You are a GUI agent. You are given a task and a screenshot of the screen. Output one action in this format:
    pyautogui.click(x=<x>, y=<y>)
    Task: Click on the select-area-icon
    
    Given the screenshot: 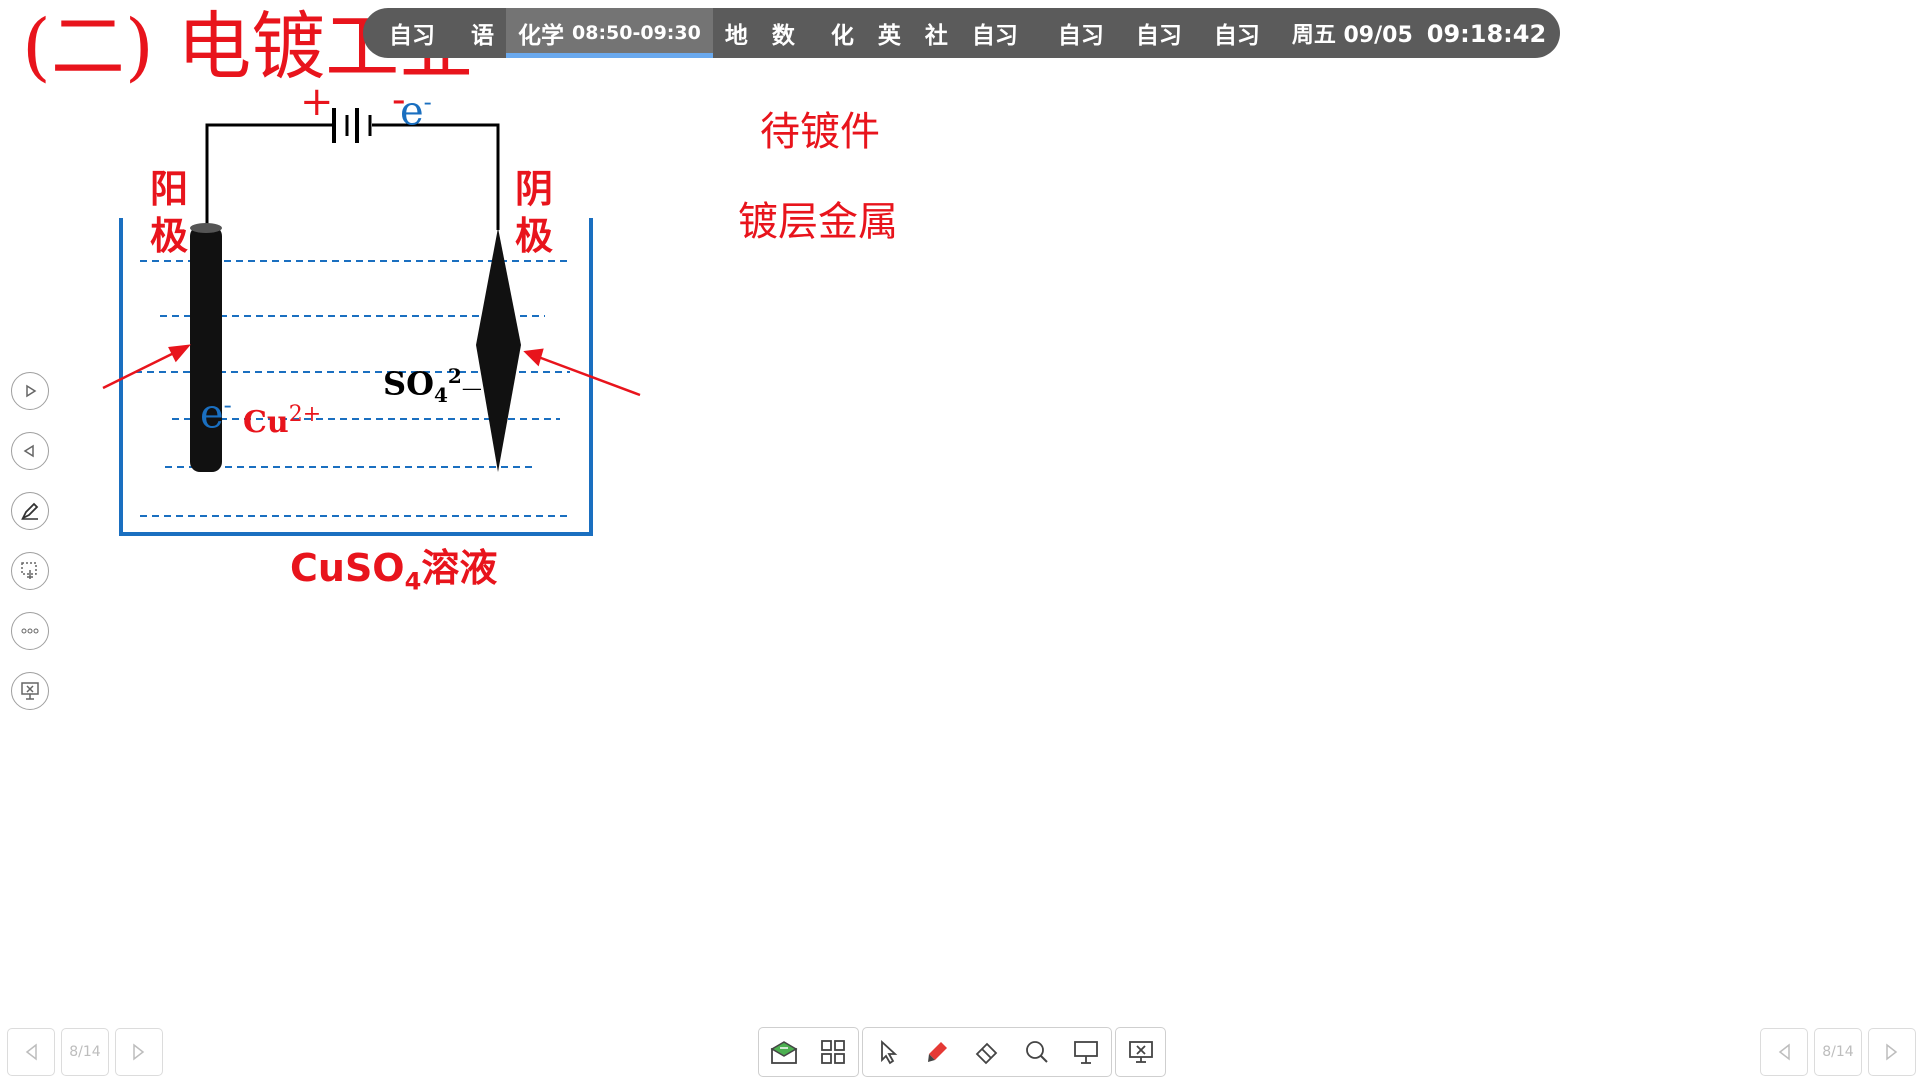 What is the action you would take?
    pyautogui.click(x=29, y=570)
    